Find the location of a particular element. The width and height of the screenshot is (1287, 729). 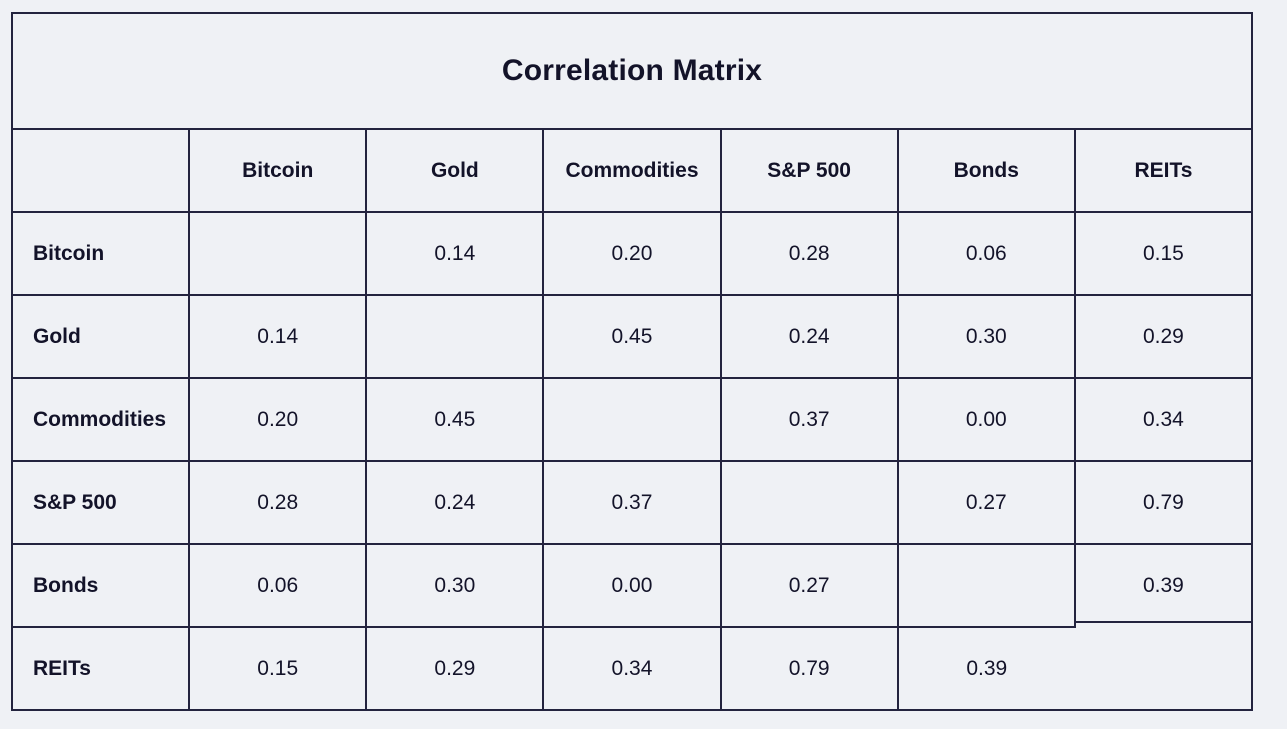

col-header-bitcoin: Bitcoin is located at coordinates (278, 170).